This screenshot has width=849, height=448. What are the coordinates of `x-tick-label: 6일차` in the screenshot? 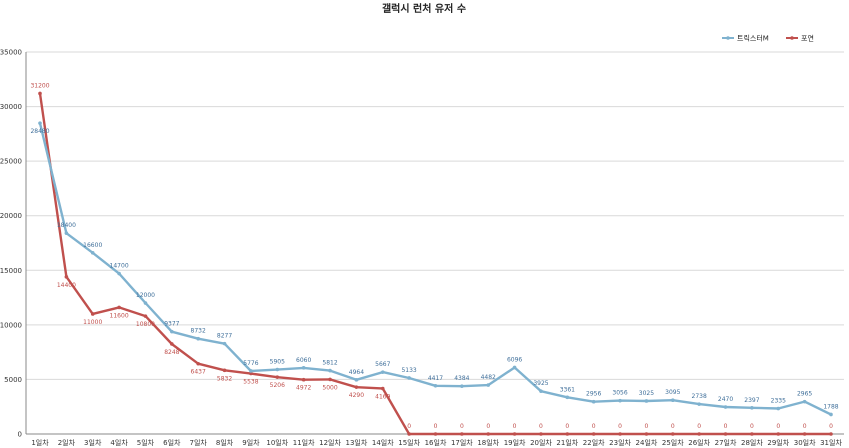 It's located at (172, 442).